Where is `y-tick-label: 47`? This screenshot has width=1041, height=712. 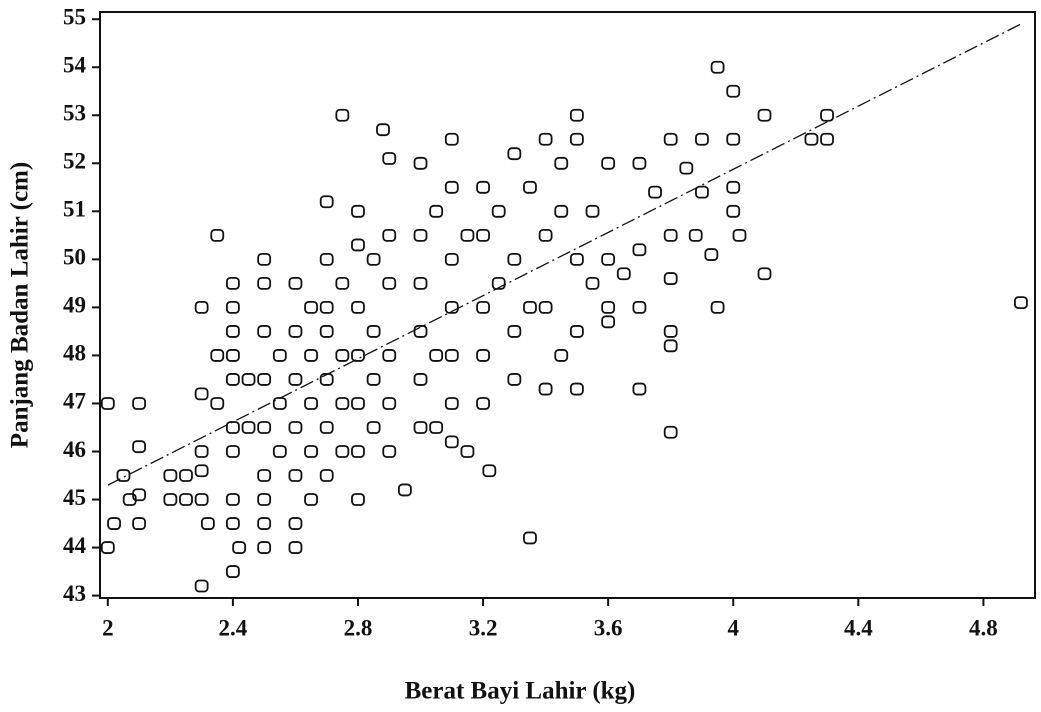 y-tick-label: 47 is located at coordinates (74, 401).